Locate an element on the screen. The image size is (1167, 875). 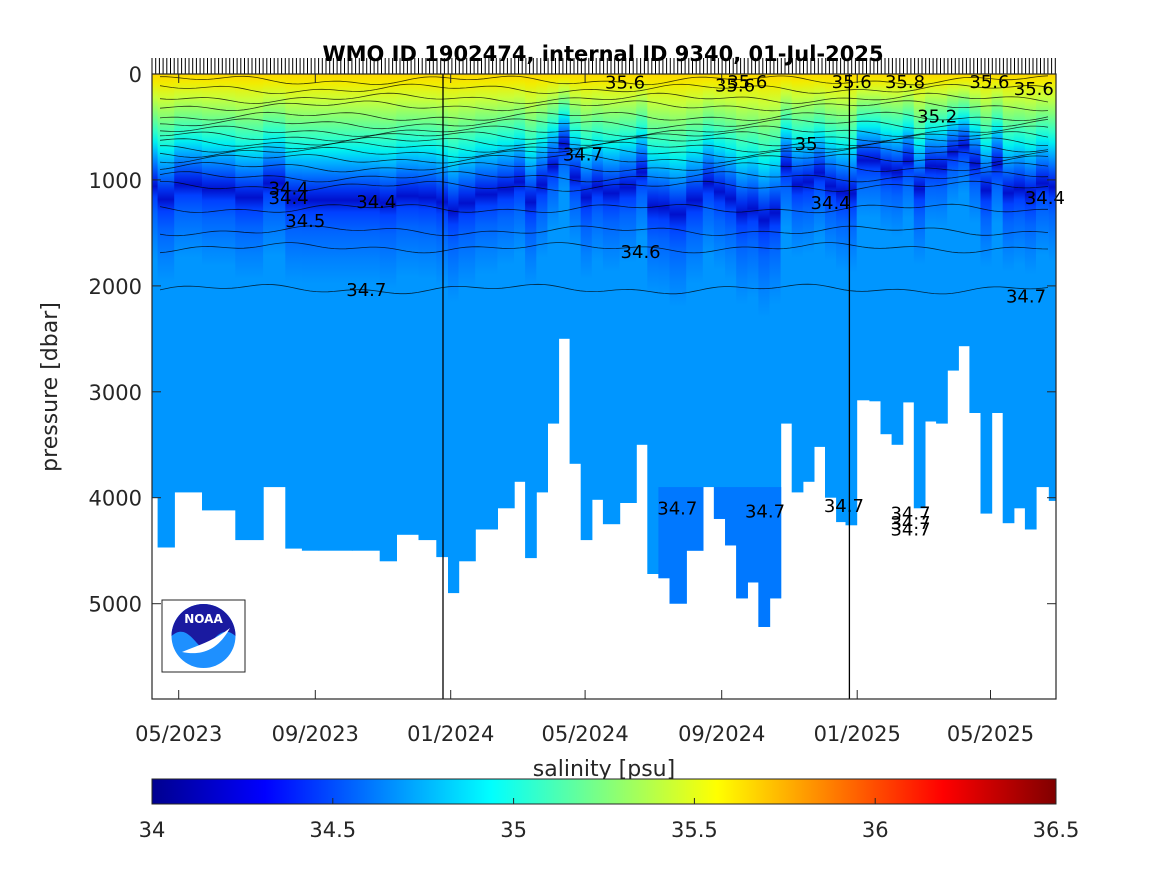
y-tick-label: 1000 is located at coordinates (115, 181).